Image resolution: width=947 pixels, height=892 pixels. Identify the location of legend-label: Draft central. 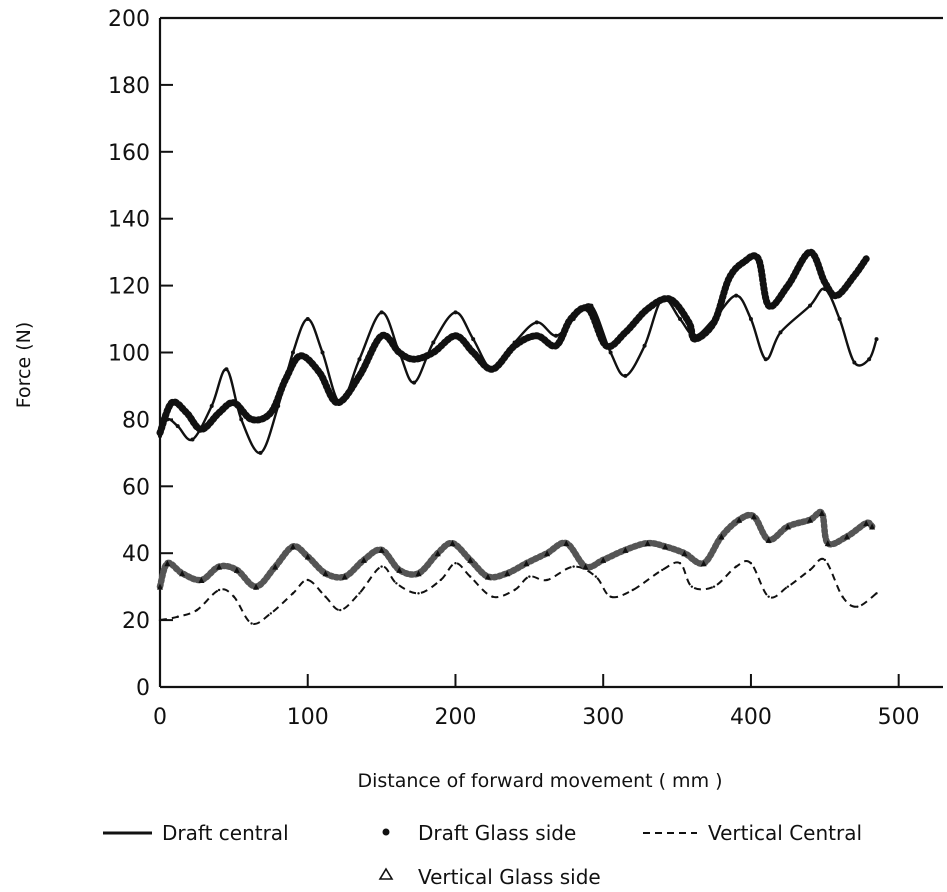
(225, 833).